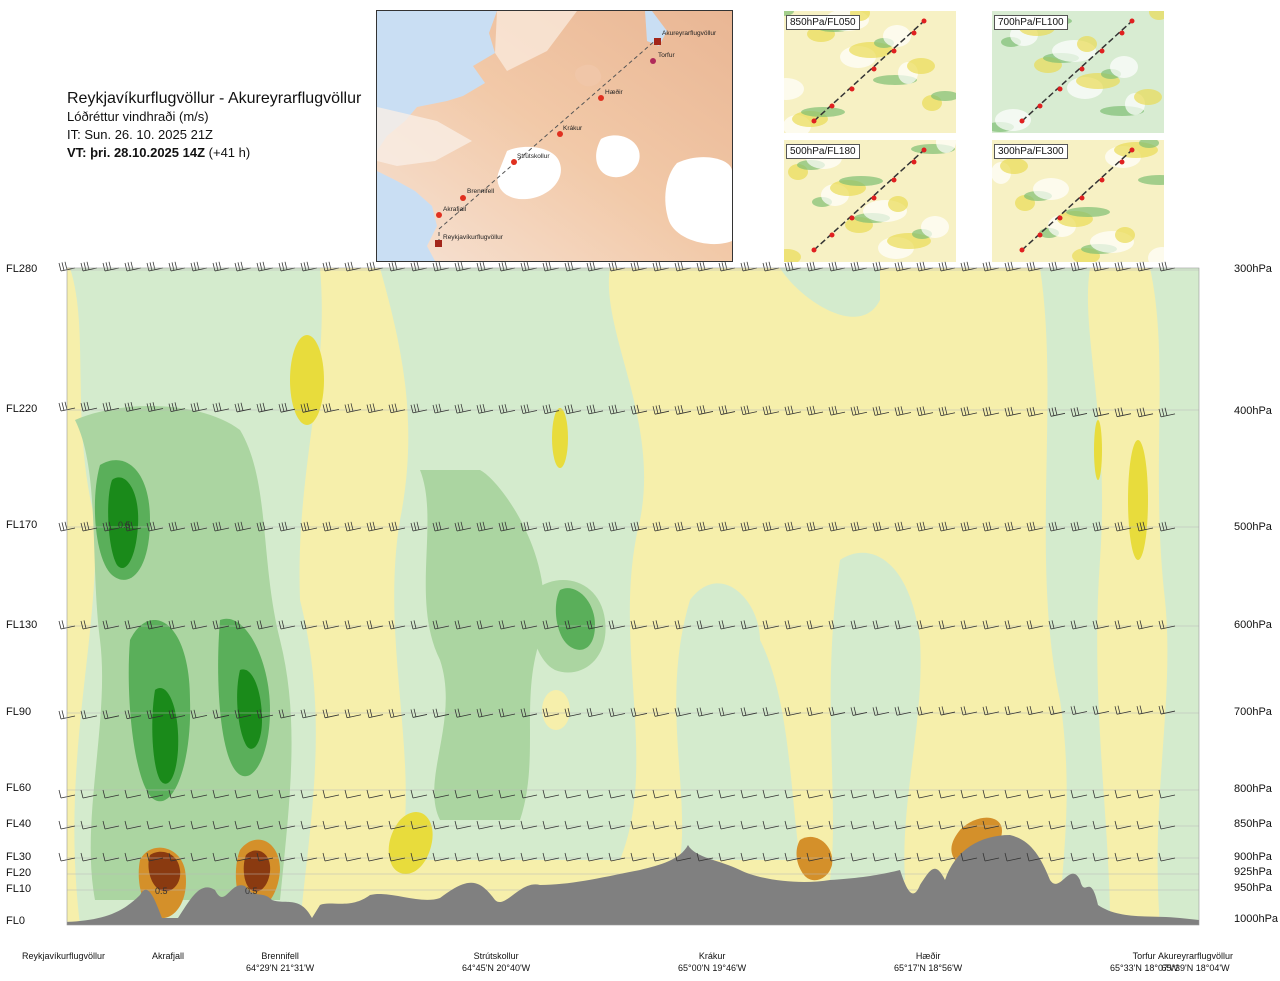  What do you see at coordinates (19, 889) in the screenshot?
I see `fl-label: FL10` at bounding box center [19, 889].